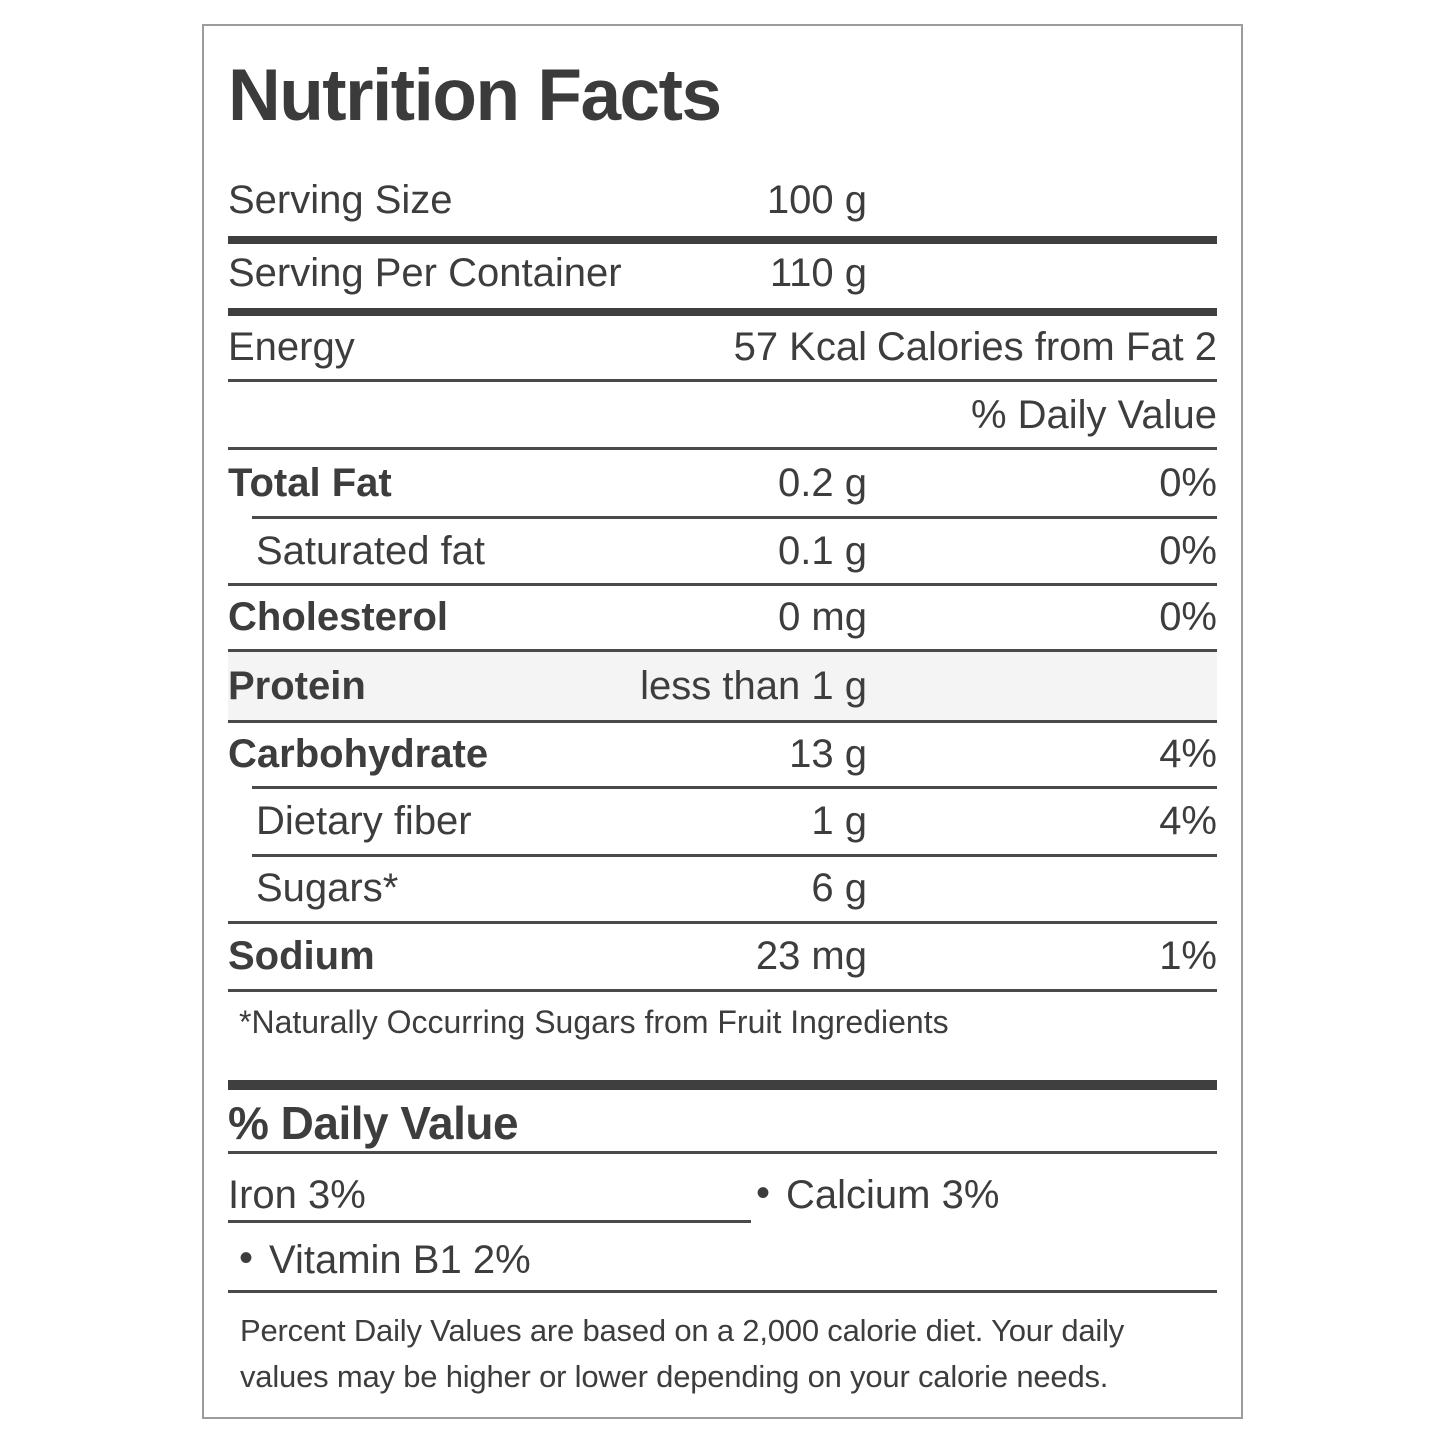  Describe the element at coordinates (828, 753) in the screenshot. I see `carbohydrate-value: 13 g` at that location.